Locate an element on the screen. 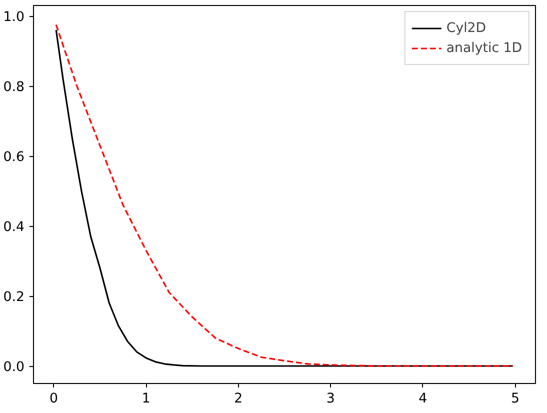 The image size is (547, 413). y-tick-label: 0.0 is located at coordinates (14, 367).